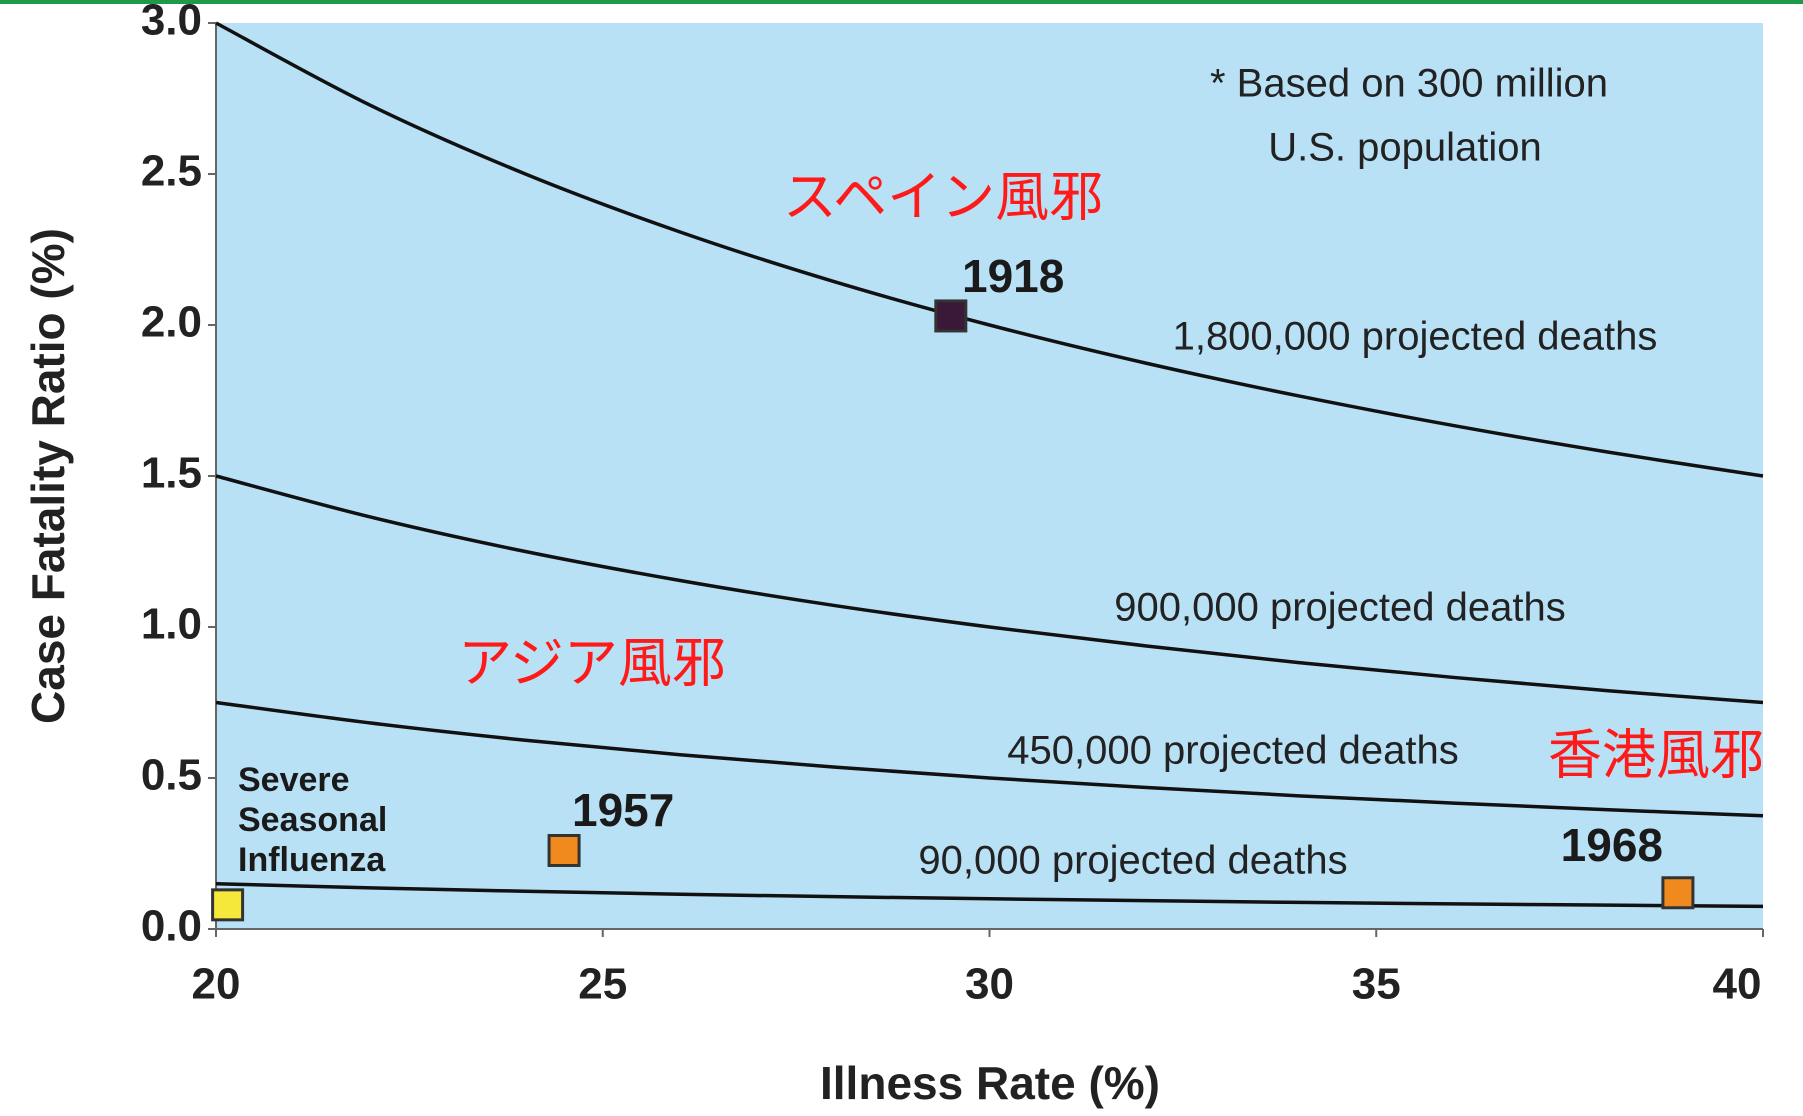  What do you see at coordinates (171, 22) in the screenshot?
I see `y-tick-label: 3.0` at bounding box center [171, 22].